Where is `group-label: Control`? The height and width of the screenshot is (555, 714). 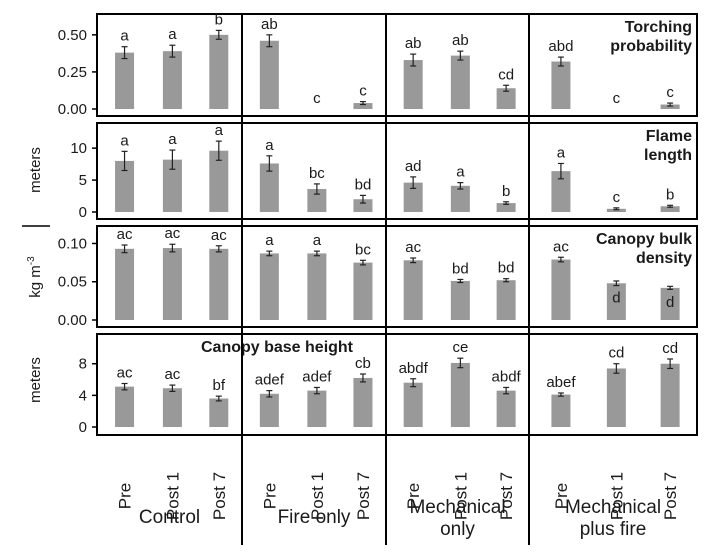 group-label: Control is located at coordinates (169, 517).